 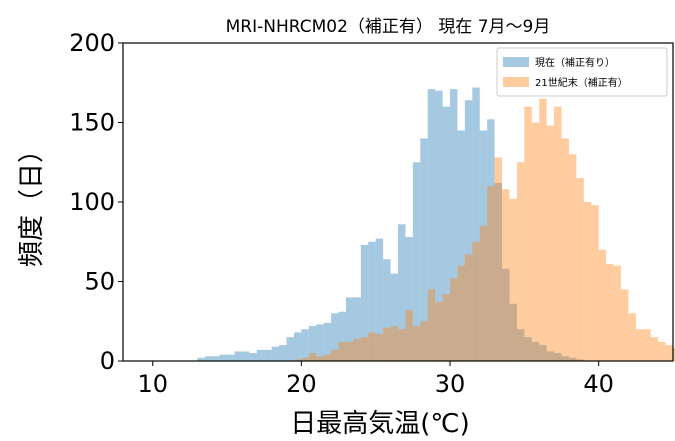 What do you see at coordinates (388, 27) in the screenshot?
I see `chart-title: MRI-NHRCM02（補正有） 現在 7月～9月` at bounding box center [388, 27].